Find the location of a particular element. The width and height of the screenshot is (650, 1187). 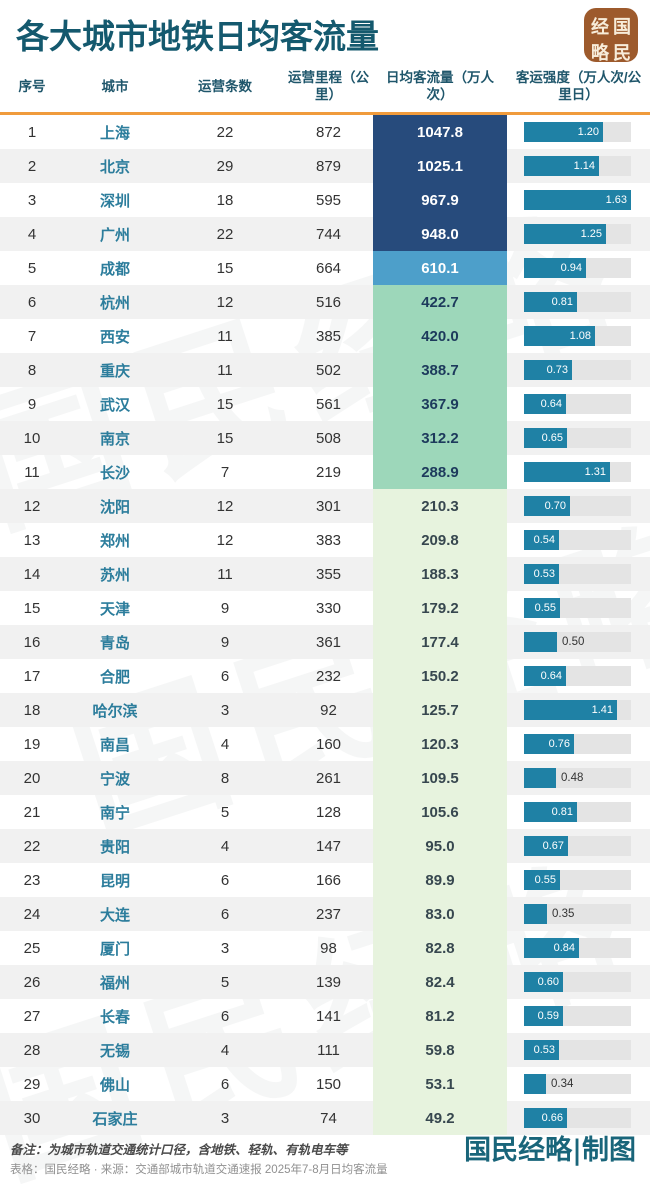

rank-cell: 10 is located at coordinates (32, 438).